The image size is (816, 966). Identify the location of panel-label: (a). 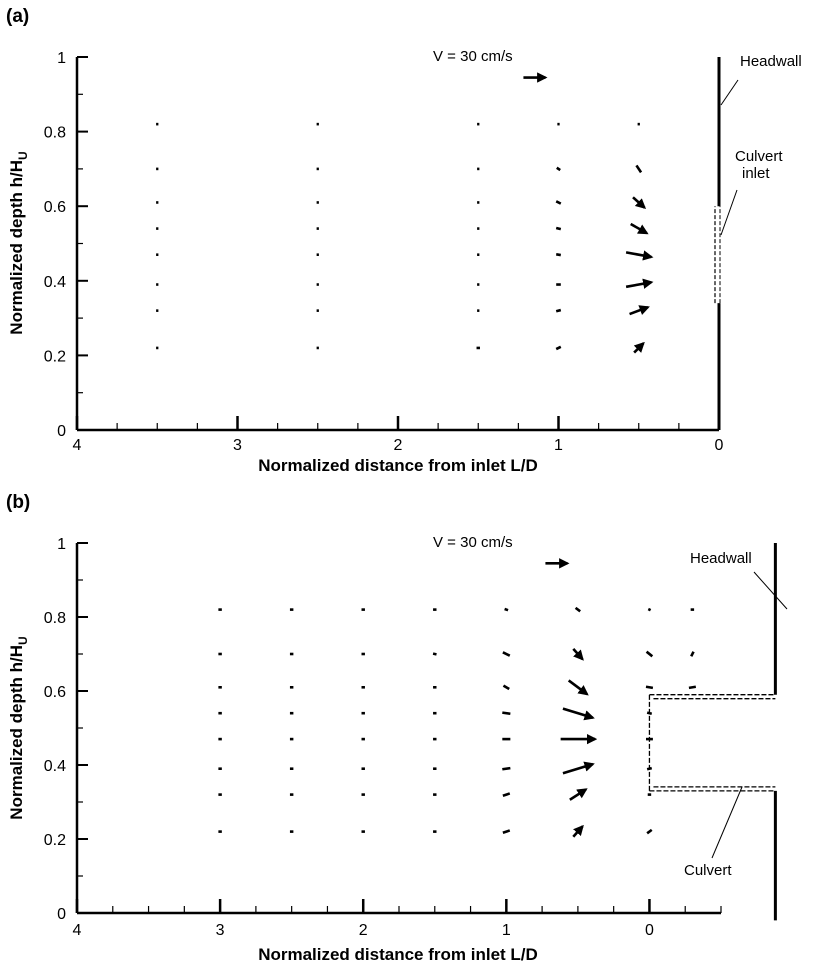
(17, 16).